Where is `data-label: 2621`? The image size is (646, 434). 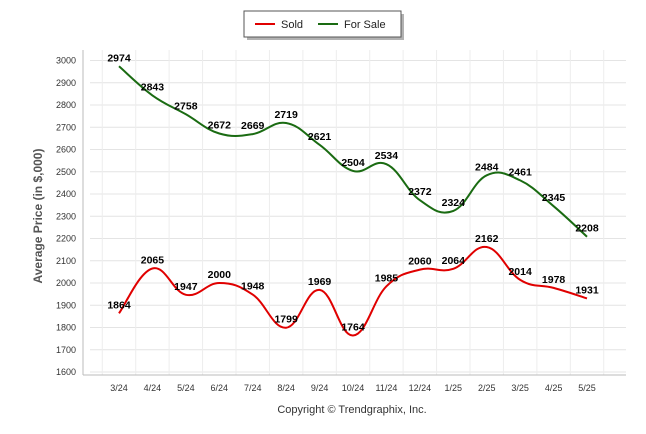 data-label: 2621 is located at coordinates (320, 137).